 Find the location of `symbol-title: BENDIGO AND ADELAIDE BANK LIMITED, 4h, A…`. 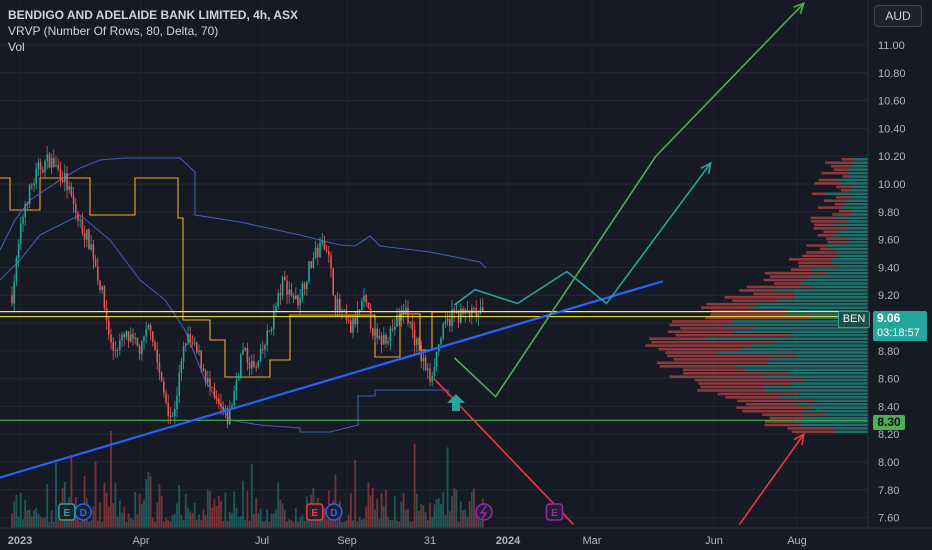

symbol-title: BENDIGO AND ADELAIDE BANK LIMITED, 4h, A… is located at coordinates (153, 15).